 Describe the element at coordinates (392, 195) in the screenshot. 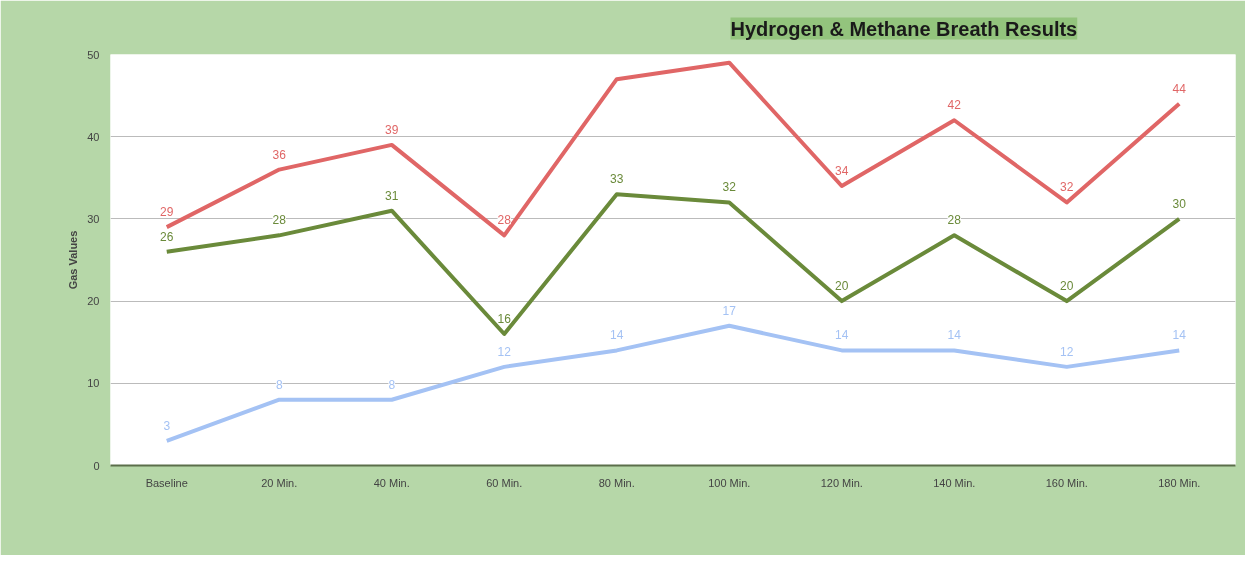

I see `data-label: 31` at that location.